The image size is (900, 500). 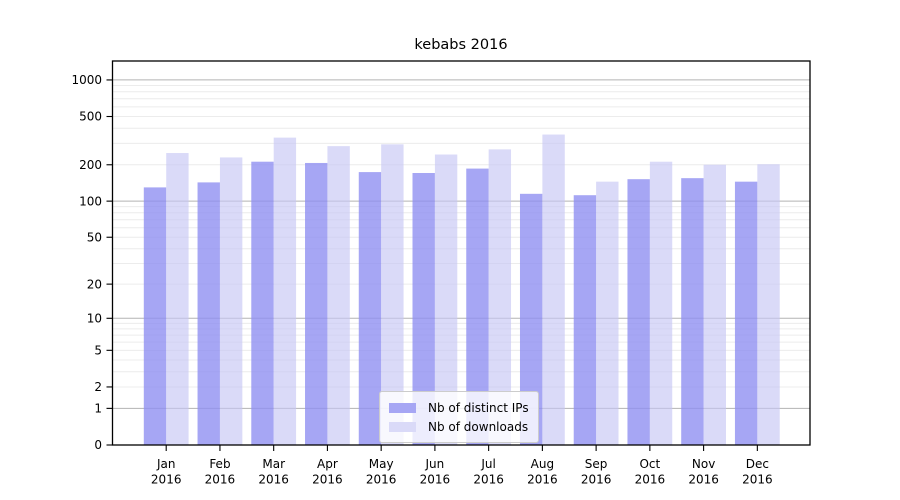 What do you see at coordinates (94, 237) in the screenshot?
I see `y-tick-label-50: 50` at bounding box center [94, 237].